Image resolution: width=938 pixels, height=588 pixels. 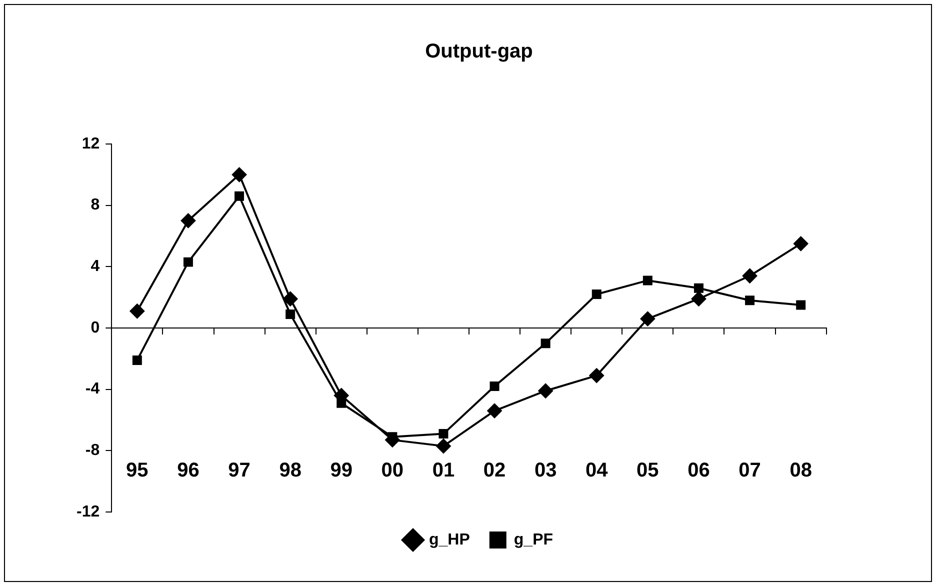 What do you see at coordinates (647, 471) in the screenshot?
I see `x-tick-label: 05` at bounding box center [647, 471].